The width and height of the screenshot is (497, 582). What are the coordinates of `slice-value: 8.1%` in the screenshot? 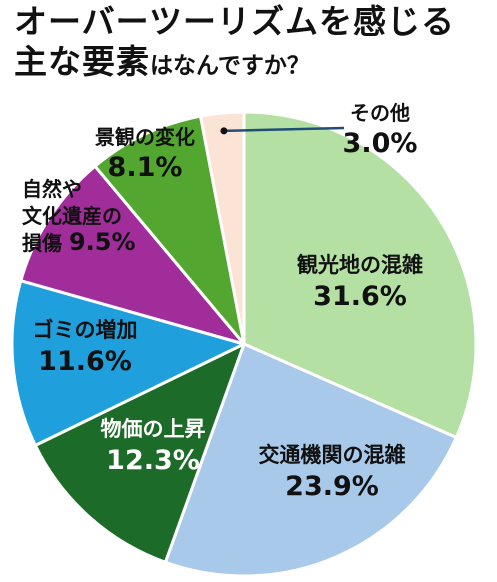 It's located at (145, 167).